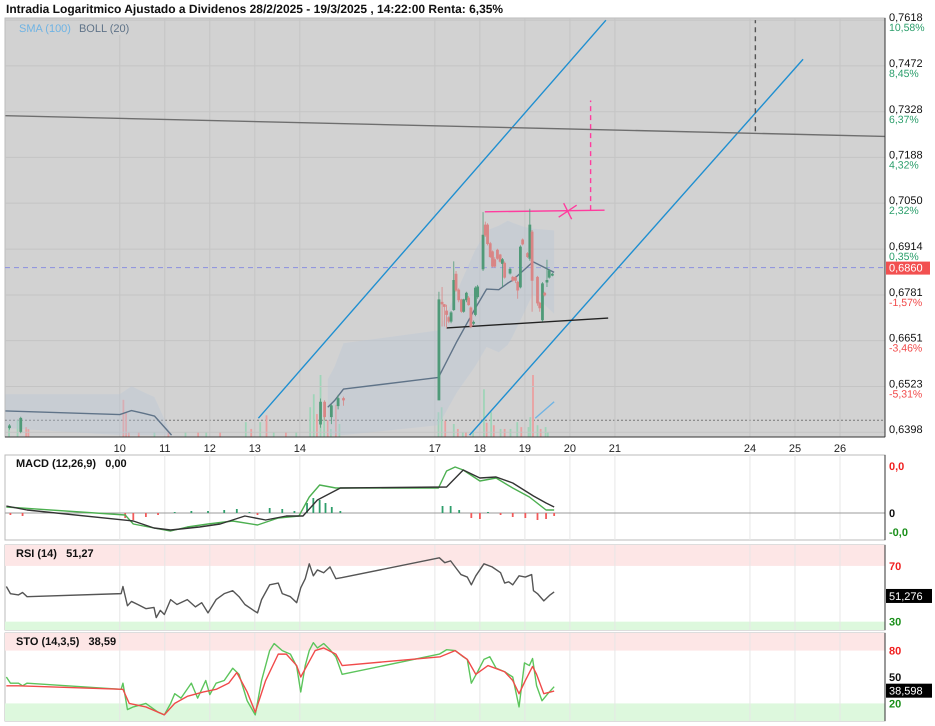  What do you see at coordinates (906, 268) in the screenshot?
I see `ref-line-label: 0,6860` at bounding box center [906, 268].